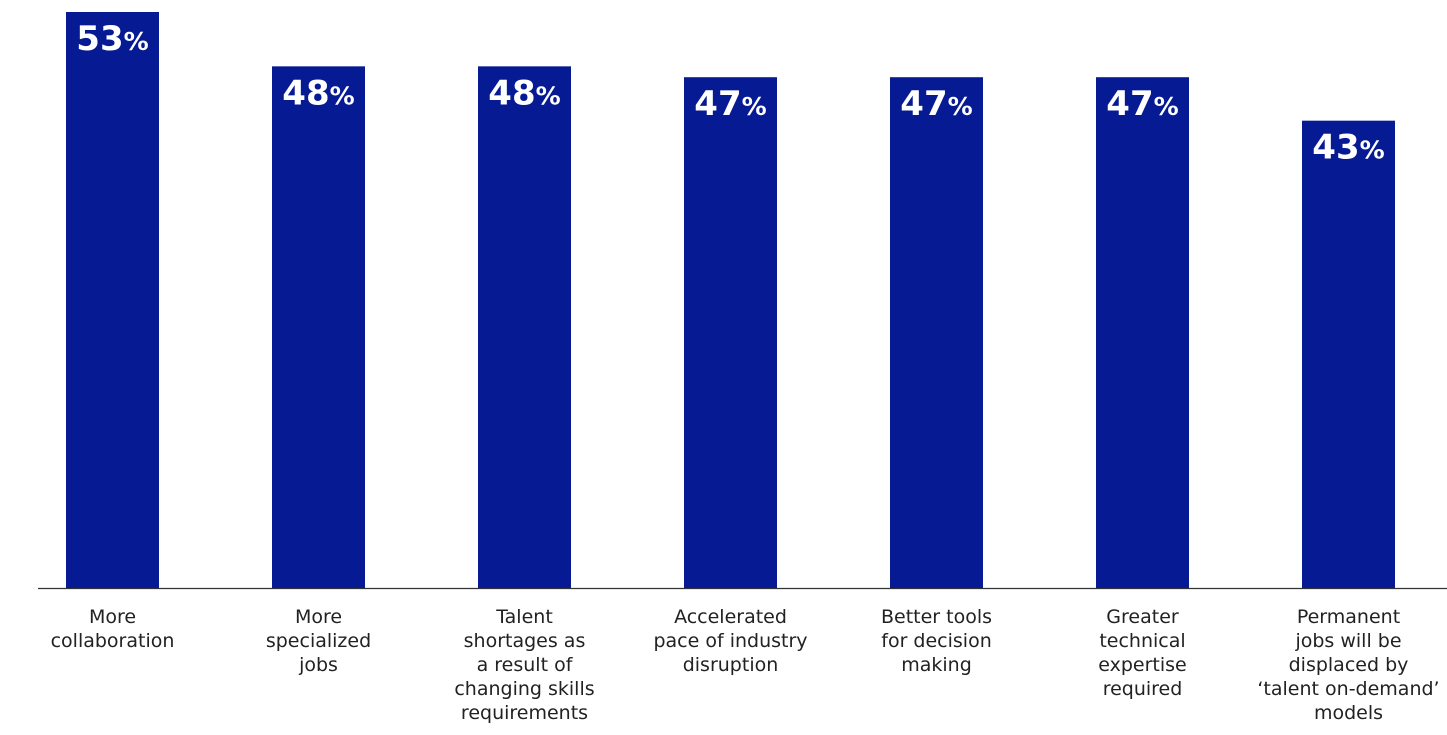 This screenshot has width=1447, height=735. Describe the element at coordinates (936, 641) in the screenshot. I see `category-label-5: Better tools for decision making` at that location.